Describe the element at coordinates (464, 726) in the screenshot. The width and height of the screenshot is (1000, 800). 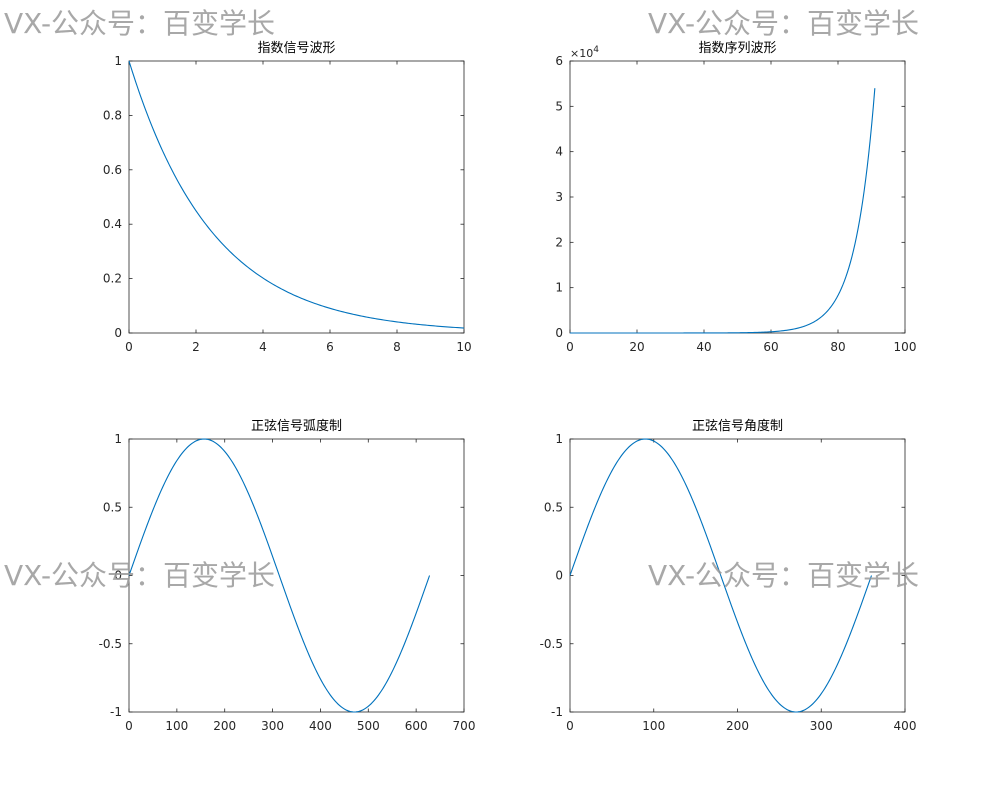
I see `x-tick-label: 700` at that location.